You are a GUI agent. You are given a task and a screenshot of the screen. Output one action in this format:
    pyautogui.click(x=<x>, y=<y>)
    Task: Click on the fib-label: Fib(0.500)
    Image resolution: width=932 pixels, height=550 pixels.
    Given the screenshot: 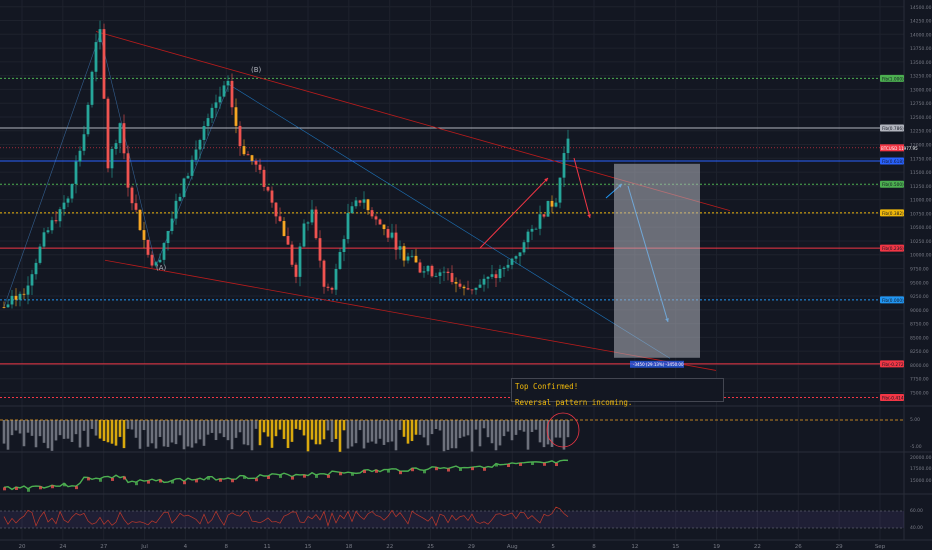 What is the action you would take?
    pyautogui.click(x=893, y=185)
    